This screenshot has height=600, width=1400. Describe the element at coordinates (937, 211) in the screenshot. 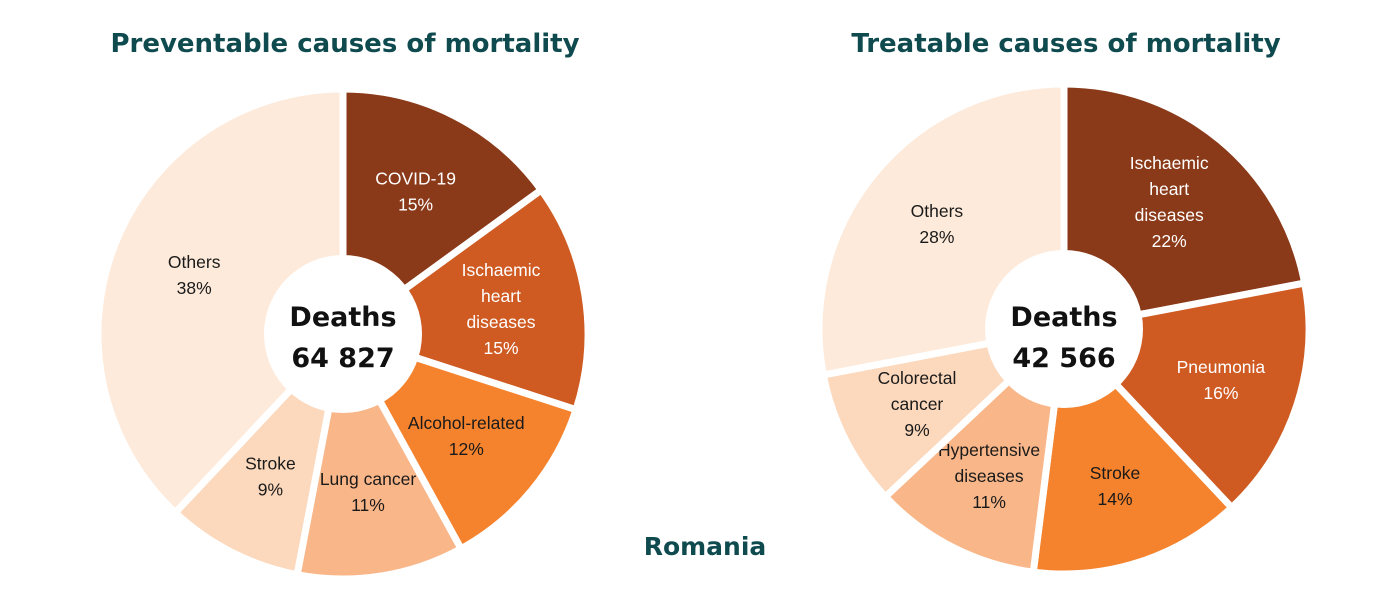

I see `treatable-slice-others-label-line: Others` at that location.